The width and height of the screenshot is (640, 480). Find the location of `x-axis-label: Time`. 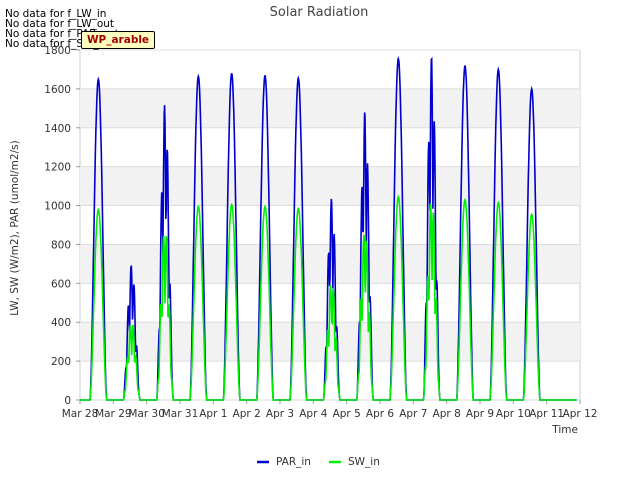

x-axis-label: Time is located at coordinates (564, 430).